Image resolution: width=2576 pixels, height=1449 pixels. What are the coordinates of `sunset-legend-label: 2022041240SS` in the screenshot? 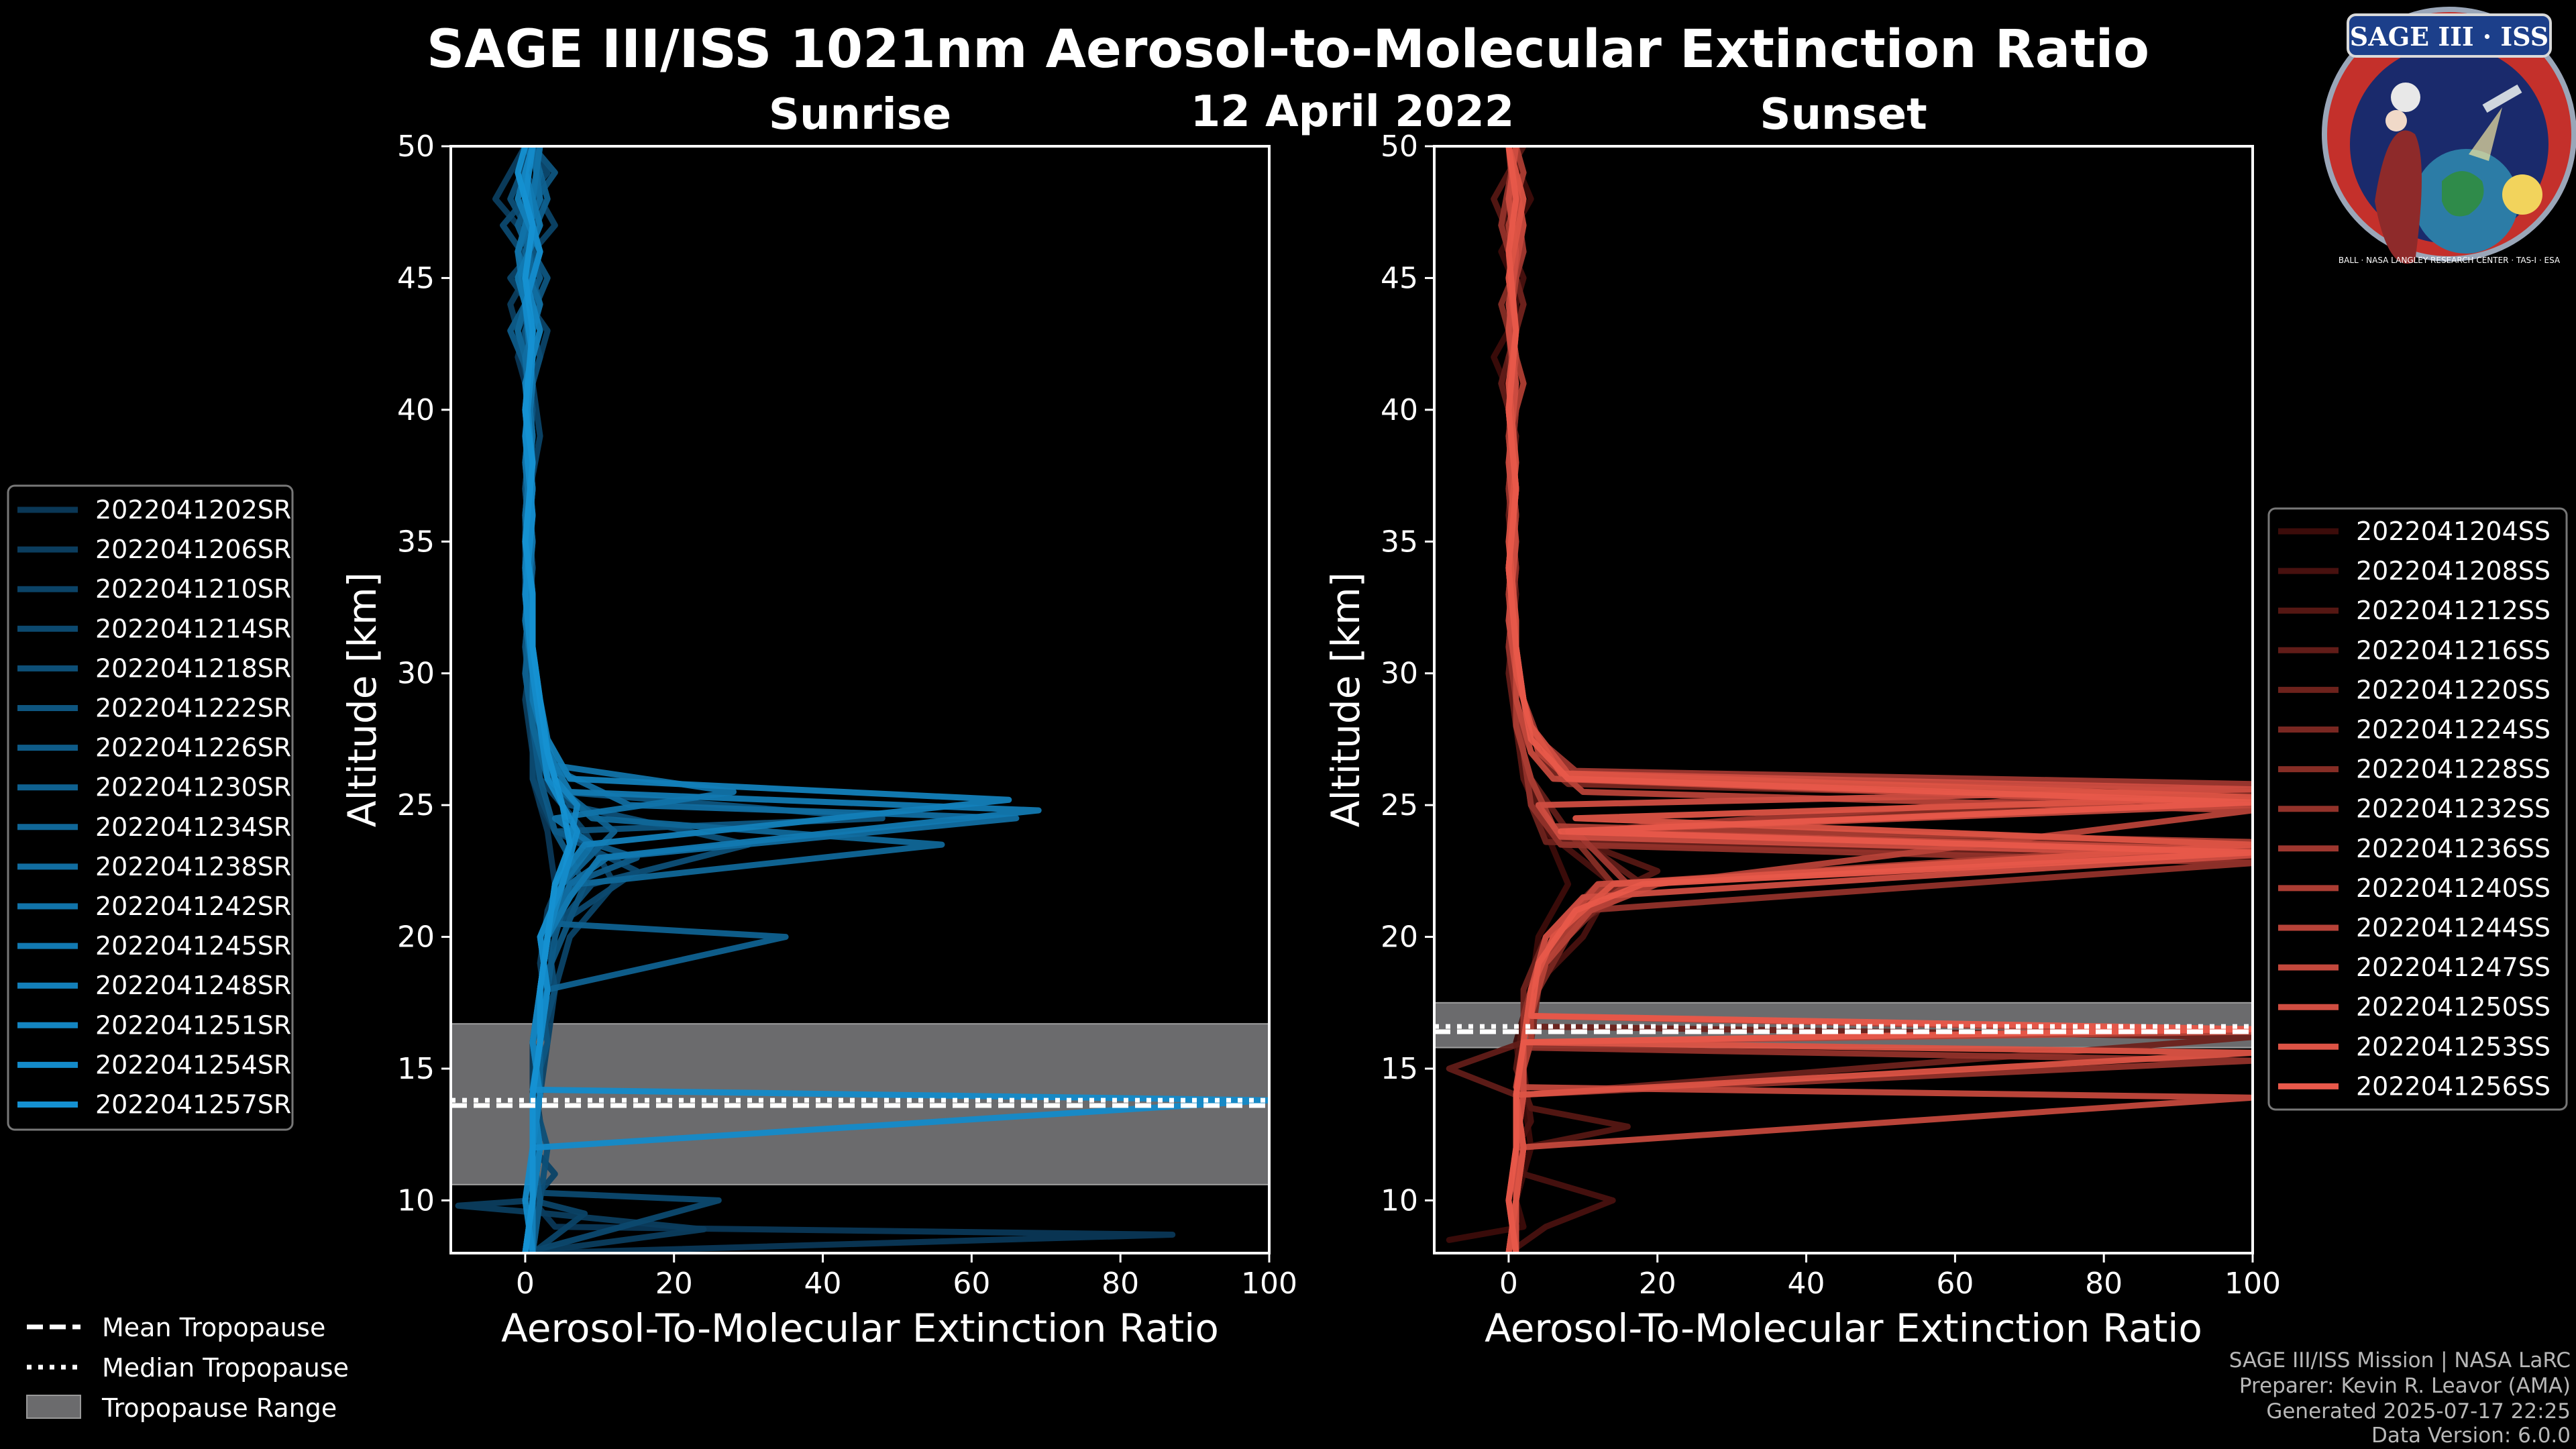 It's located at (2453, 888).